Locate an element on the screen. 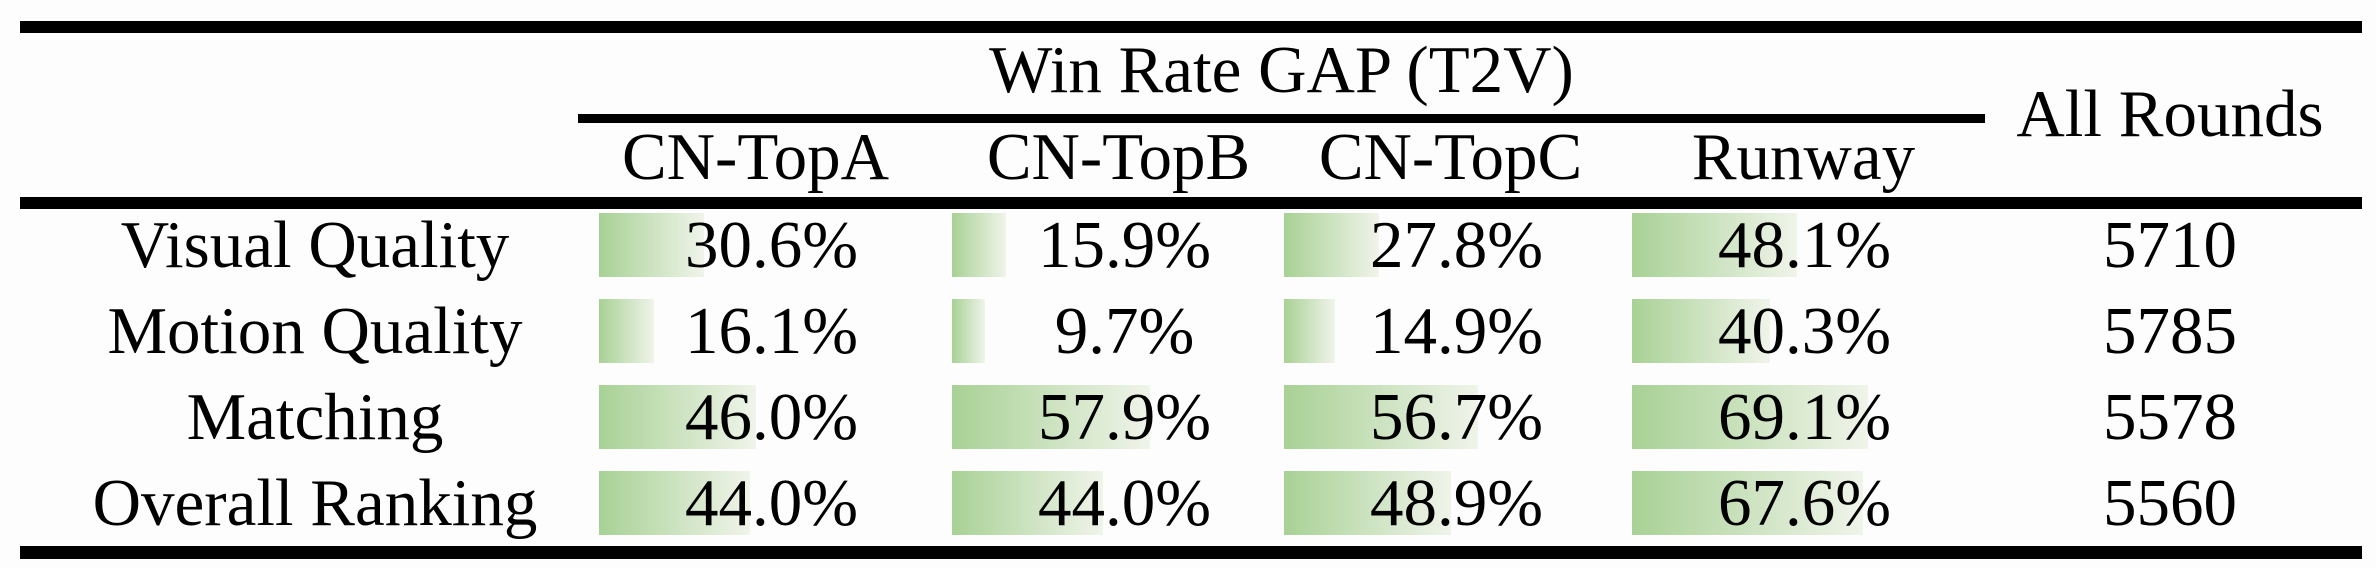 Image resolution: width=2376 pixels, height=568 pixels. win-rate-value: 46.0% is located at coordinates (771, 417).